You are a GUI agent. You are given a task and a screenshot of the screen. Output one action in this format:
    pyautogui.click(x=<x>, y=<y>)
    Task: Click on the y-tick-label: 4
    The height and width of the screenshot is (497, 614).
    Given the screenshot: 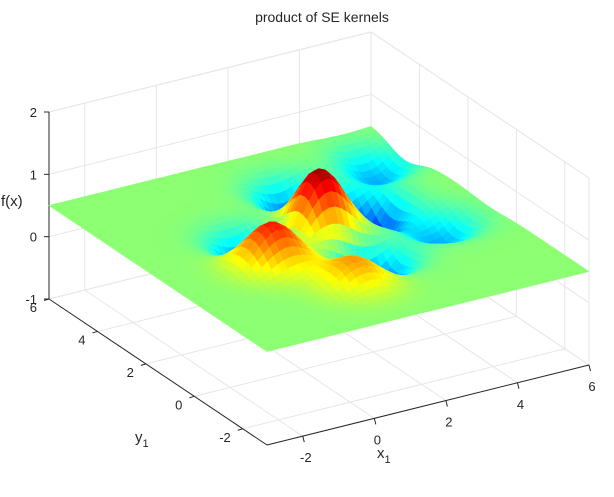 What is the action you would take?
    pyautogui.click(x=81, y=339)
    